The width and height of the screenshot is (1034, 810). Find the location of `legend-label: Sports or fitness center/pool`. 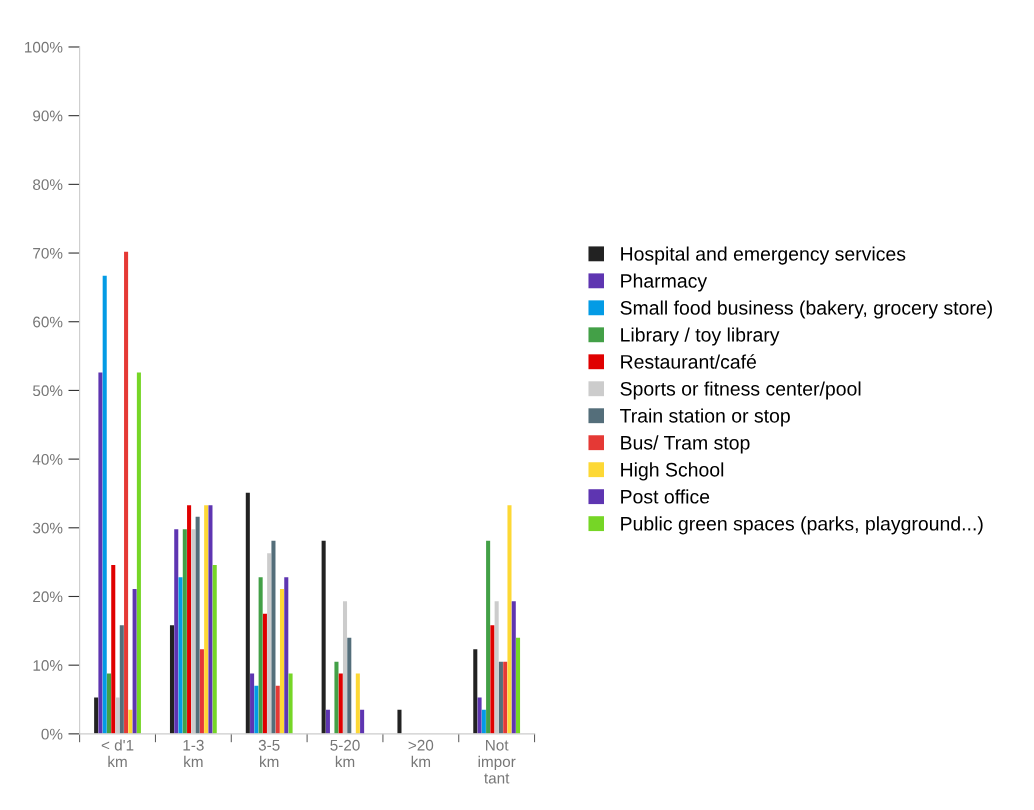

legend-label: Sports or fitness center/pool is located at coordinates (740, 390).